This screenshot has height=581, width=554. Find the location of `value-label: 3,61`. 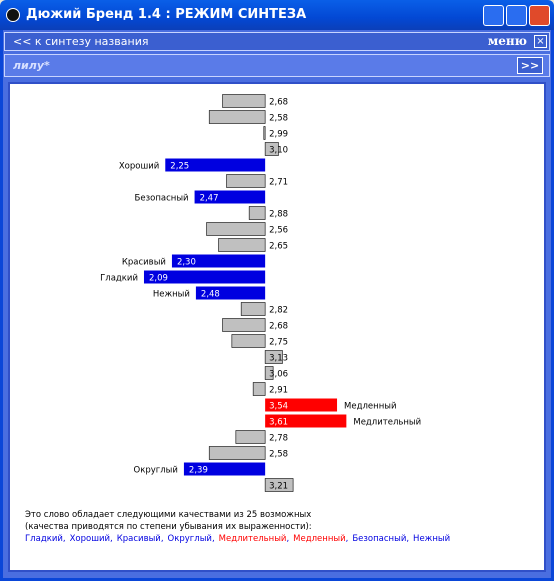

value-label: 3,61 is located at coordinates (278, 423).